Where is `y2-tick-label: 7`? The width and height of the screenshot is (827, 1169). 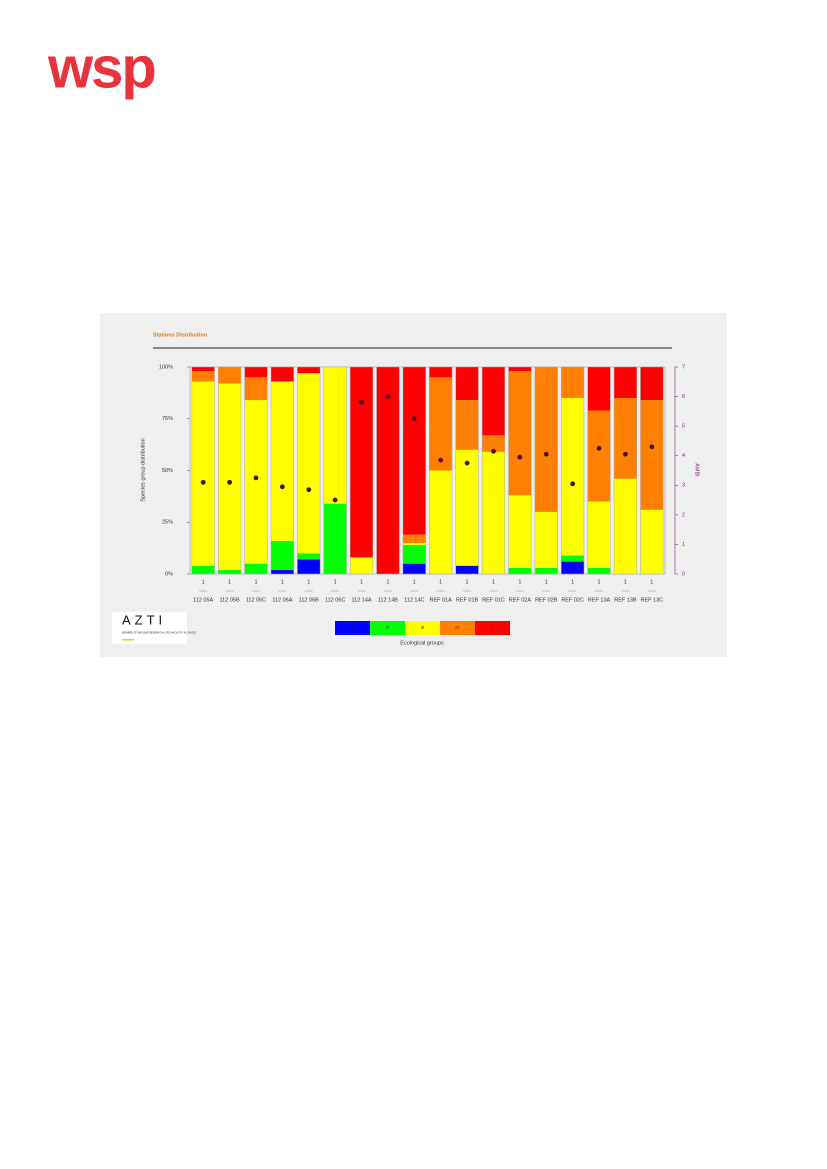
y2-tick-label: 7 is located at coordinates (683, 367).